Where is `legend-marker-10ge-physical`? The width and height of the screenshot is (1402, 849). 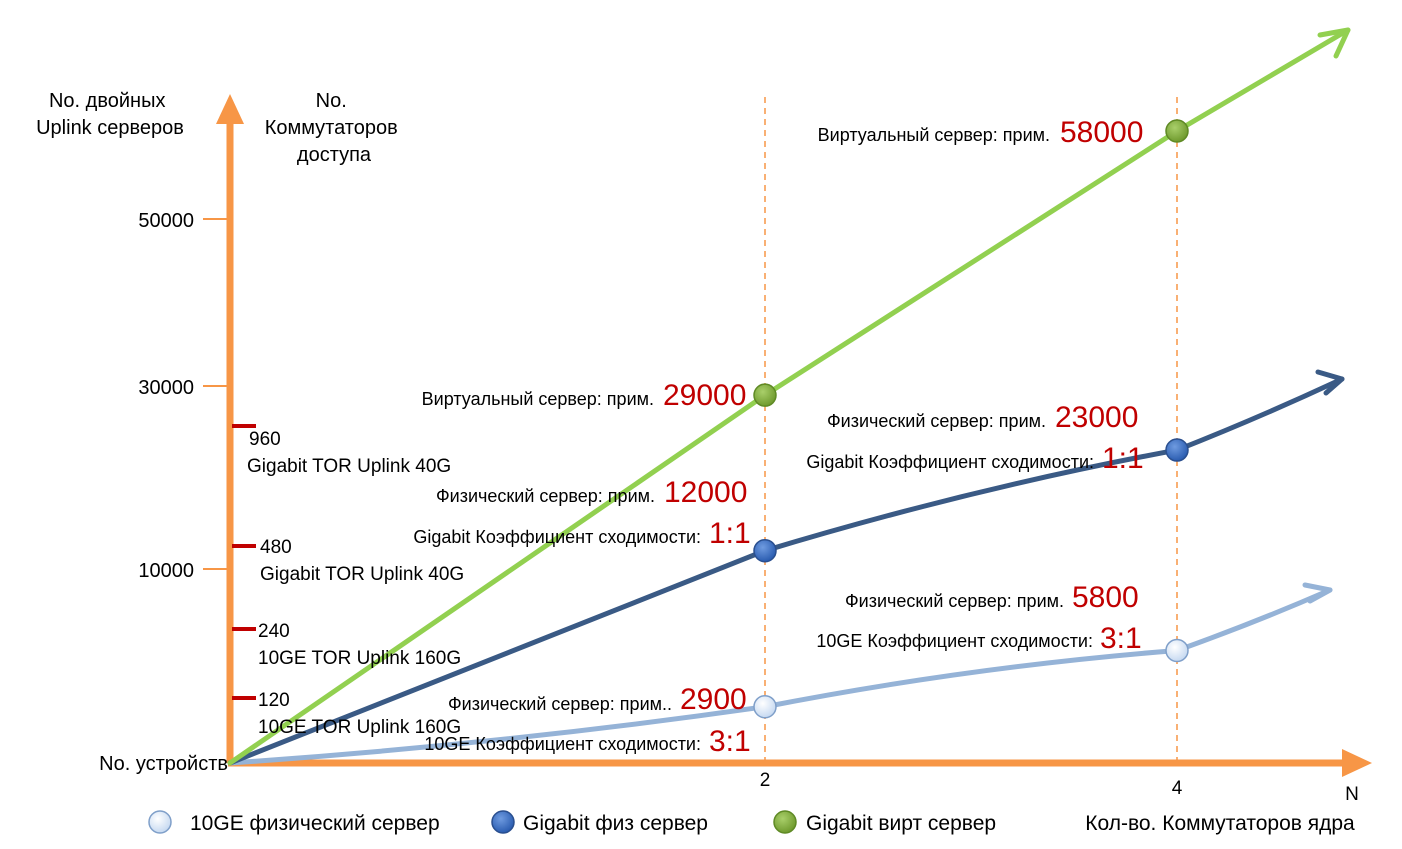
legend-marker-10ge-physical is located at coordinates (160, 822).